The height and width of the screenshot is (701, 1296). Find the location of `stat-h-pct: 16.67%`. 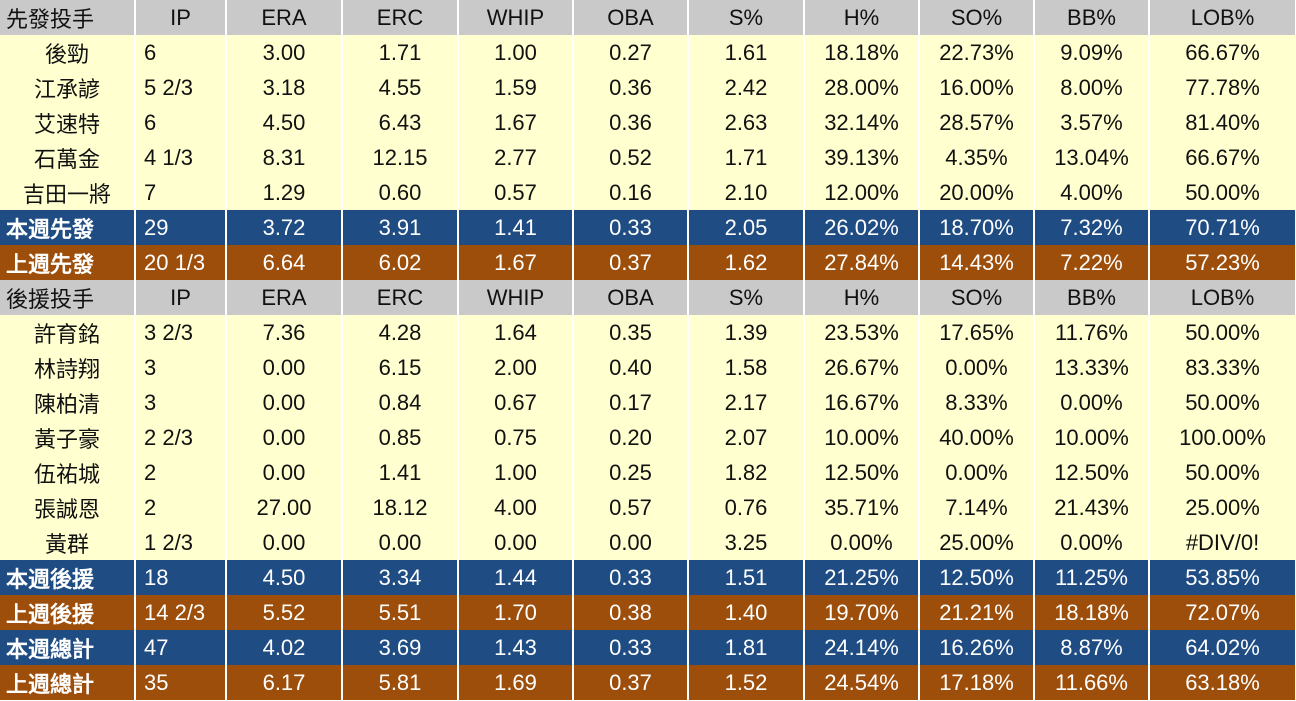

stat-h-pct: 16.67% is located at coordinates (862, 402).